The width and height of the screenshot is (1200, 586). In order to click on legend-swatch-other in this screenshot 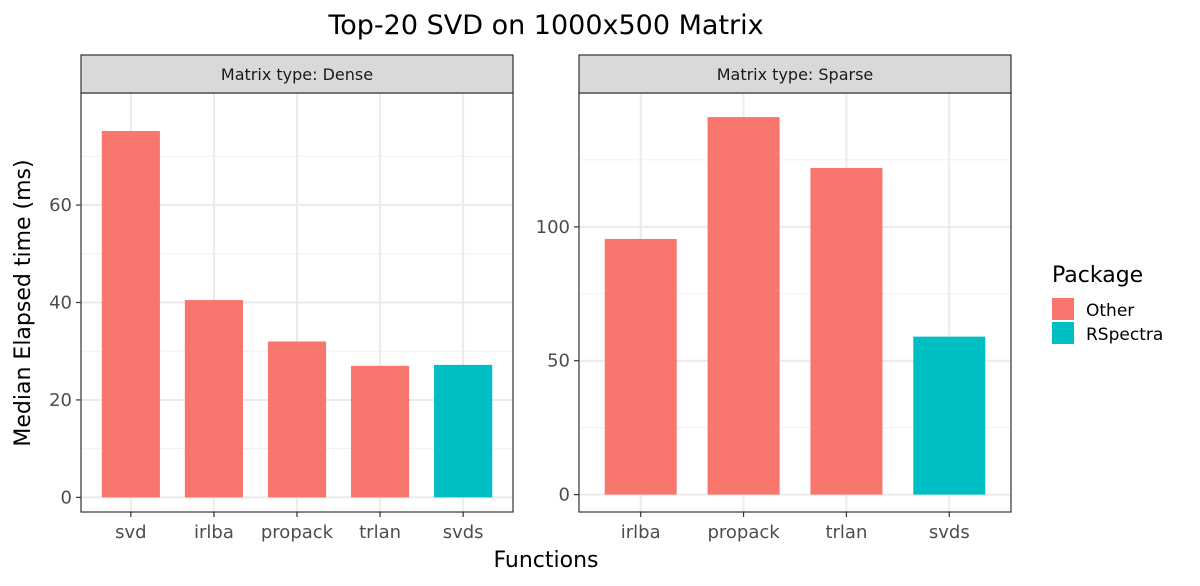, I will do `click(1063, 309)`.